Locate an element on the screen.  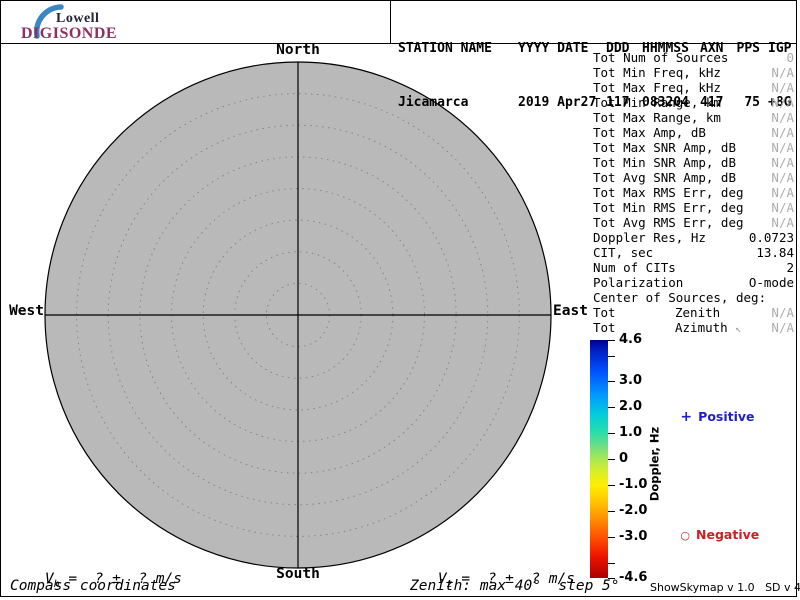
colorbar-tick-label: -4.6 is located at coordinates (633, 578).